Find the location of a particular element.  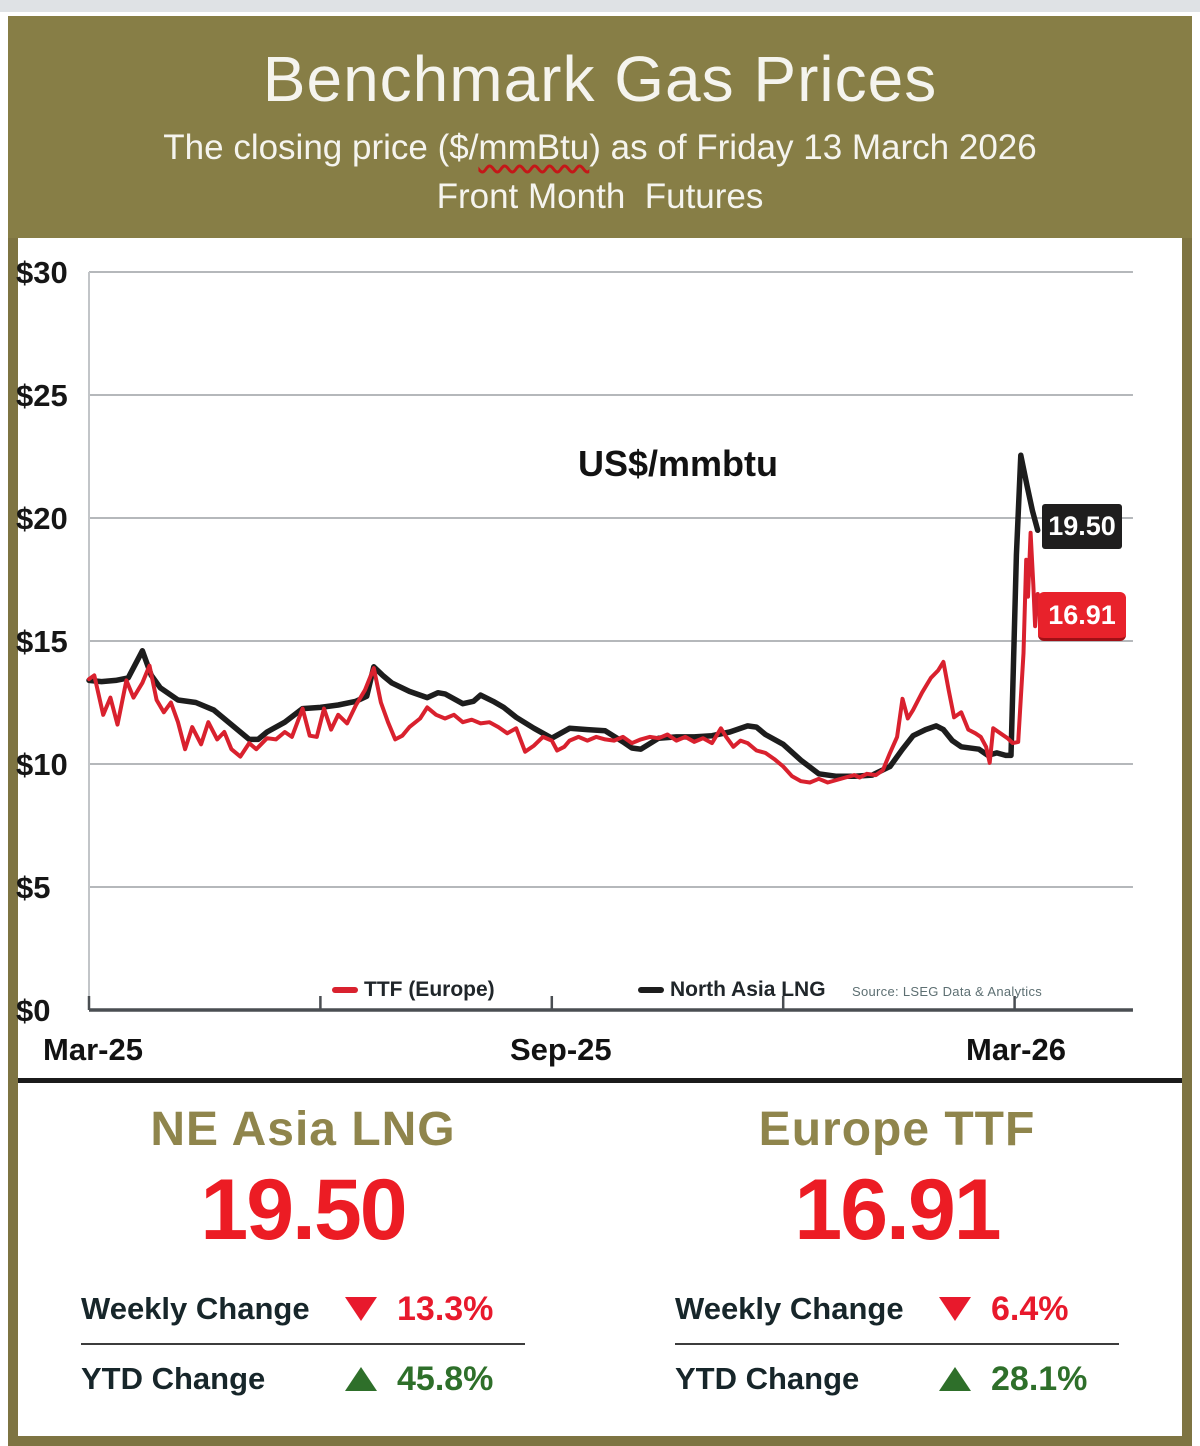

lng-line-swatch-icon is located at coordinates (651, 990).